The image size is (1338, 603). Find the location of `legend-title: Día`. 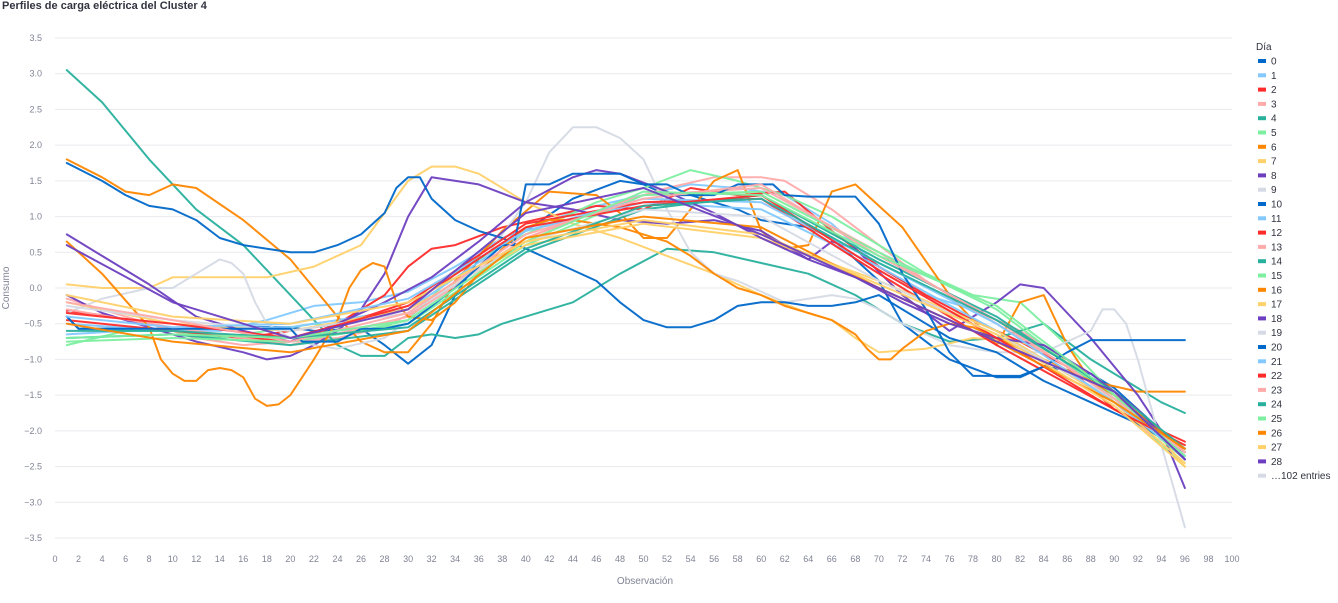

legend-title: Día is located at coordinates (1264, 47).